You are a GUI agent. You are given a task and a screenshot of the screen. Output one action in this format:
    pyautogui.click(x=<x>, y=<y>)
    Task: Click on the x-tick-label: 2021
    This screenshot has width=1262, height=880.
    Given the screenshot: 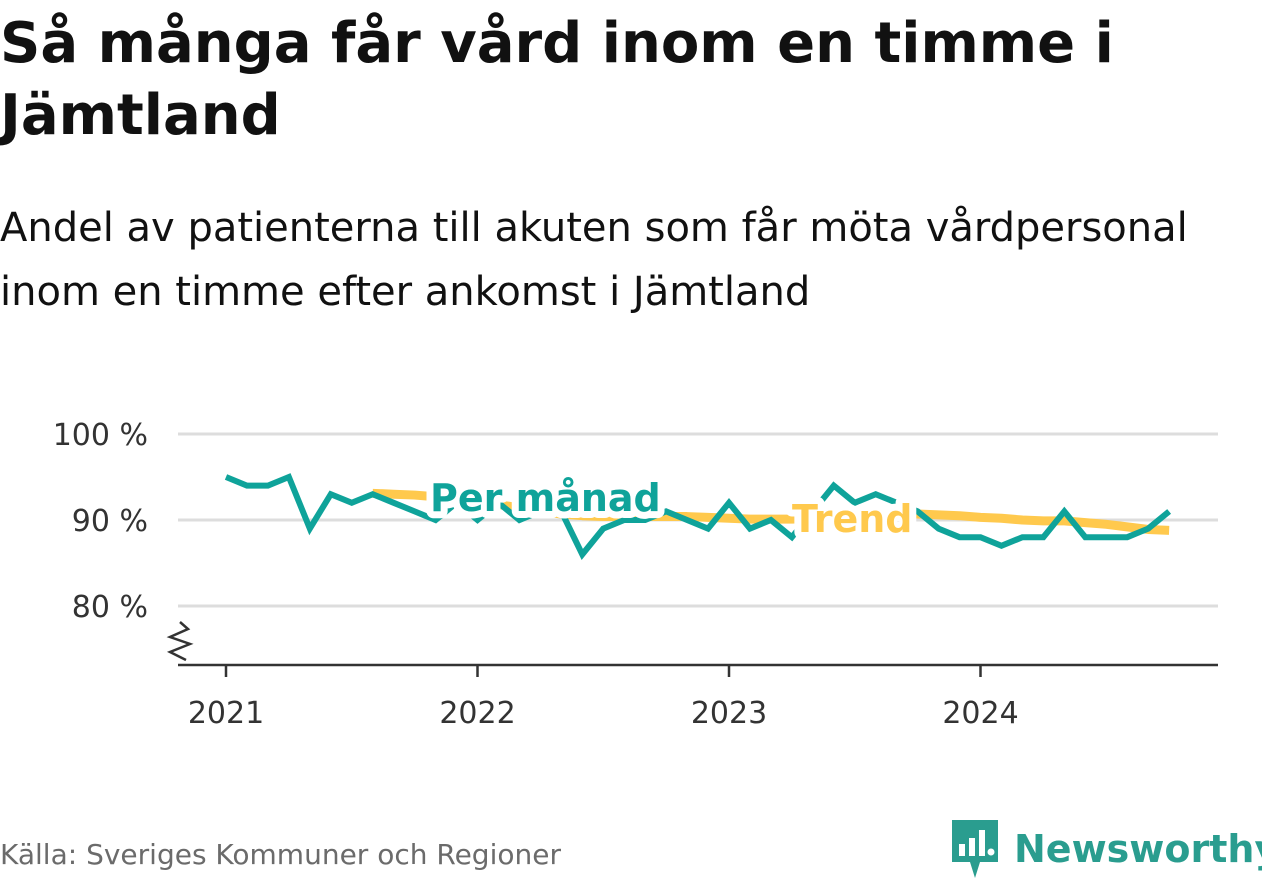 What is the action you would take?
    pyautogui.click(x=226, y=713)
    